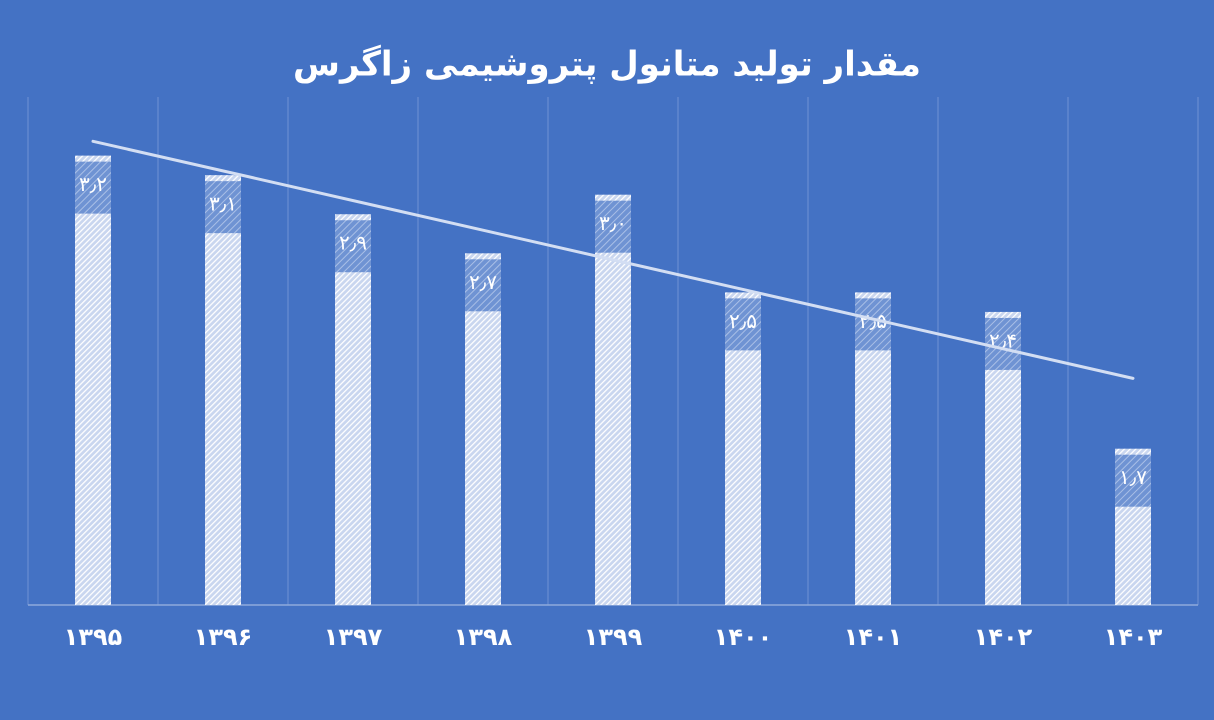 The width and height of the screenshot is (1214, 720). Describe the element at coordinates (93, 184) in the screenshot. I see `data-label: ۳٫۲` at that location.